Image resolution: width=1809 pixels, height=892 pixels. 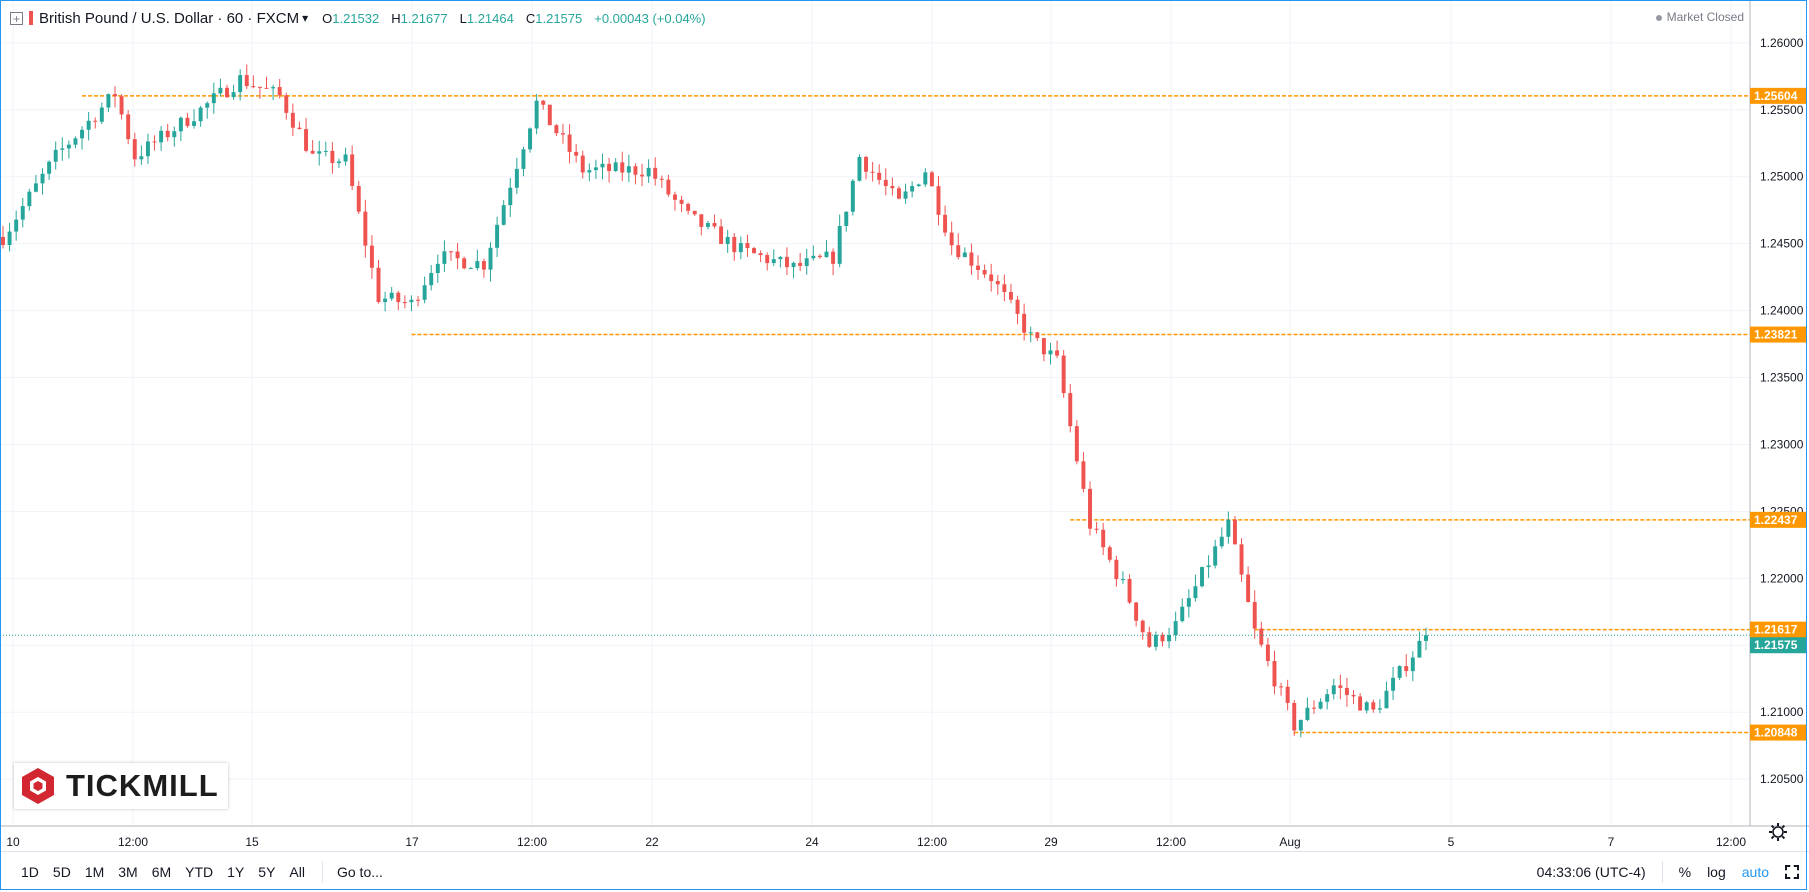 I want to click on market-status: Market Closed, so click(x=1699, y=17).